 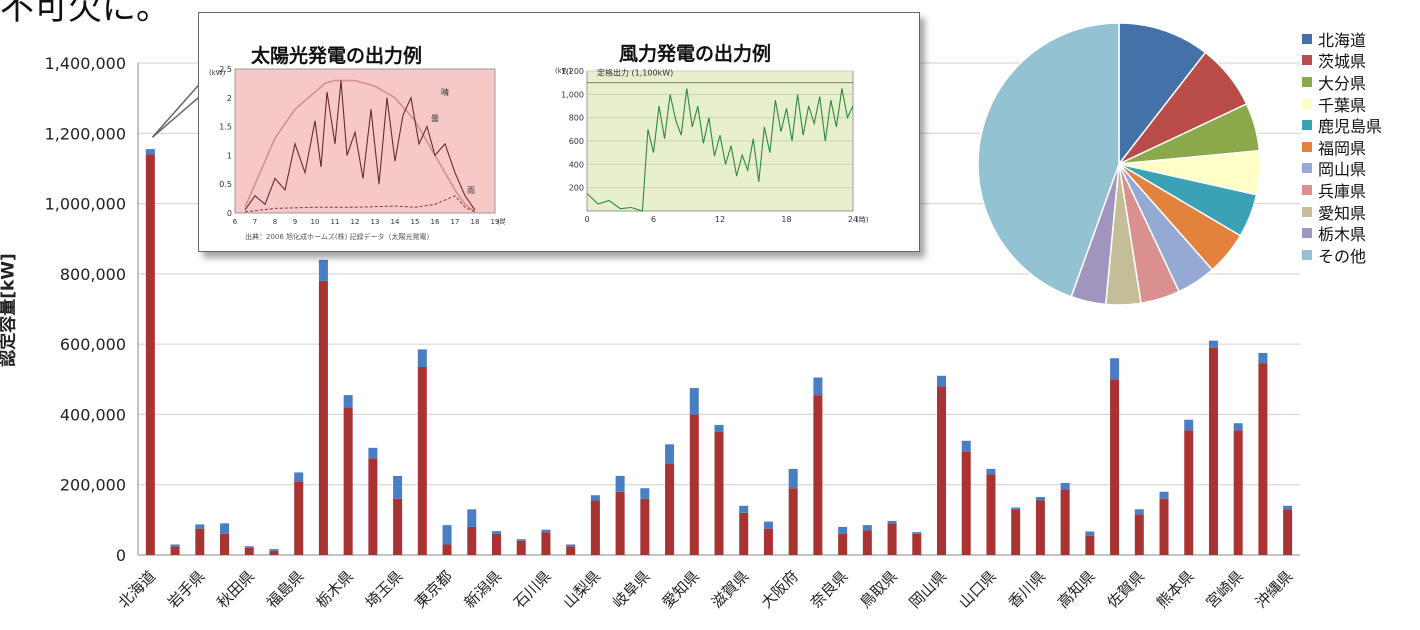 What do you see at coordinates (730, 589) in the screenshot?
I see `x-tick-label: 滋賀県` at bounding box center [730, 589].